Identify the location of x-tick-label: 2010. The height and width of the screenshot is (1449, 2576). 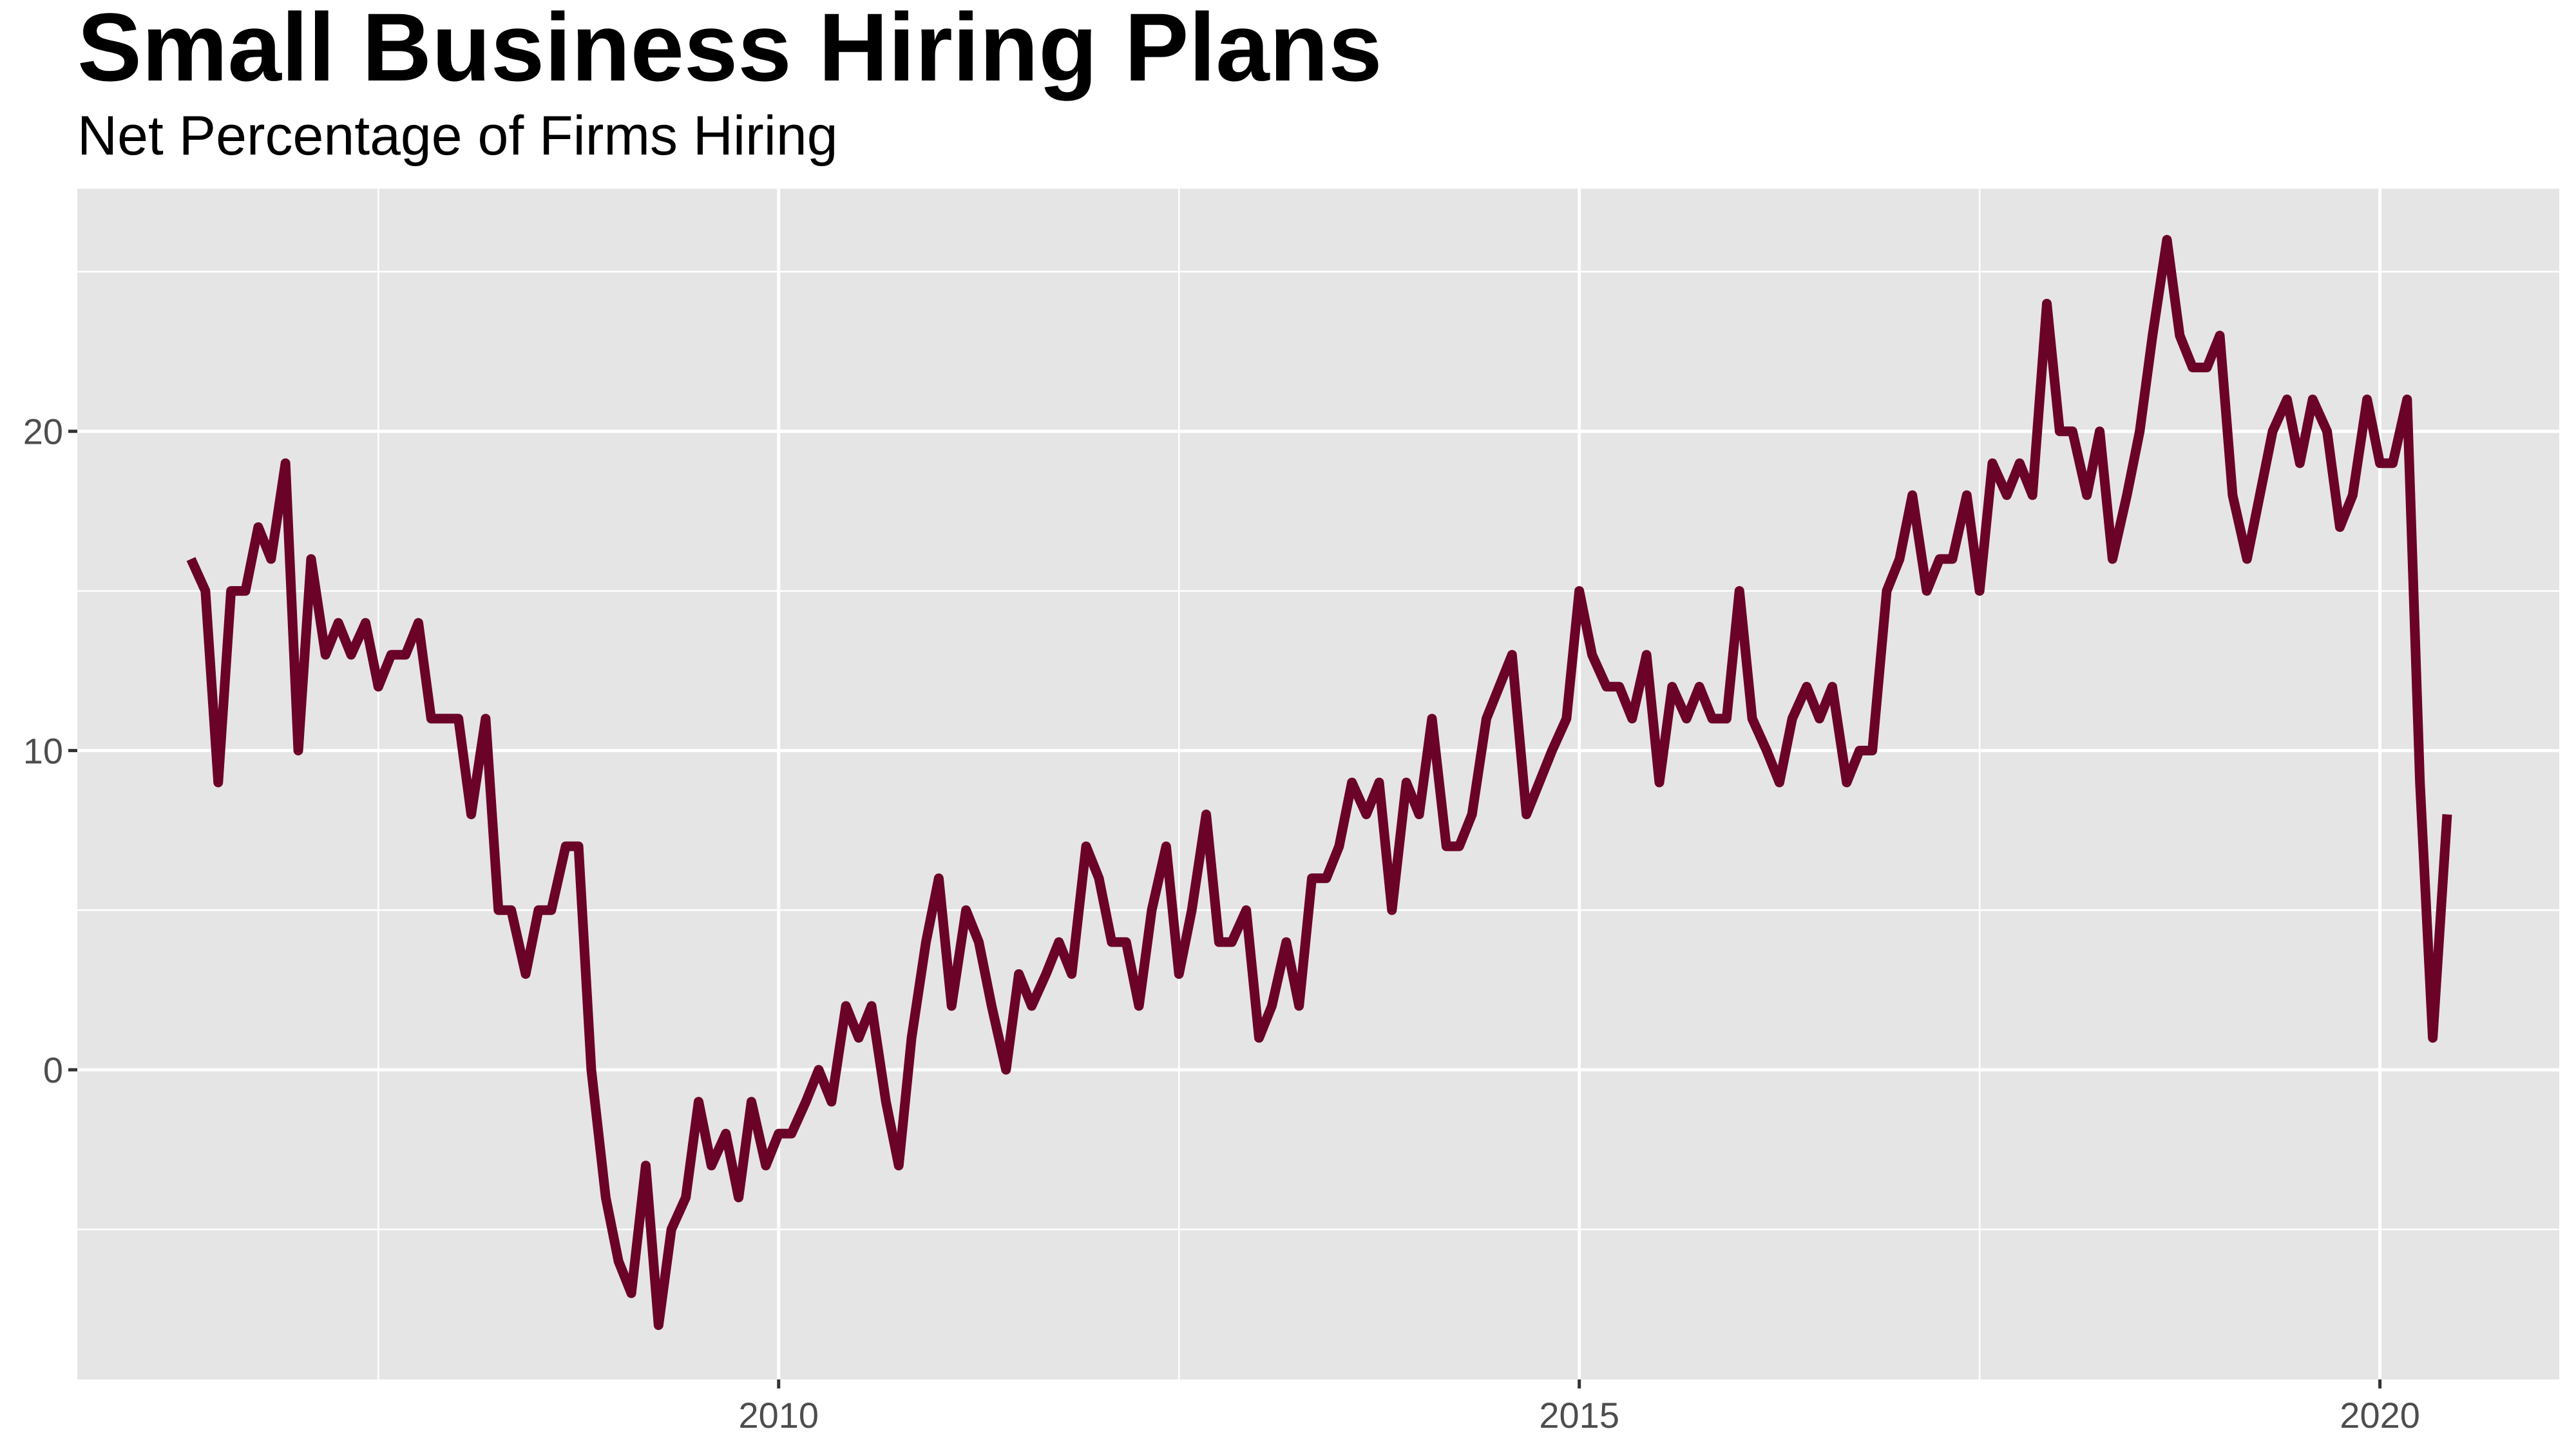
(778, 1415).